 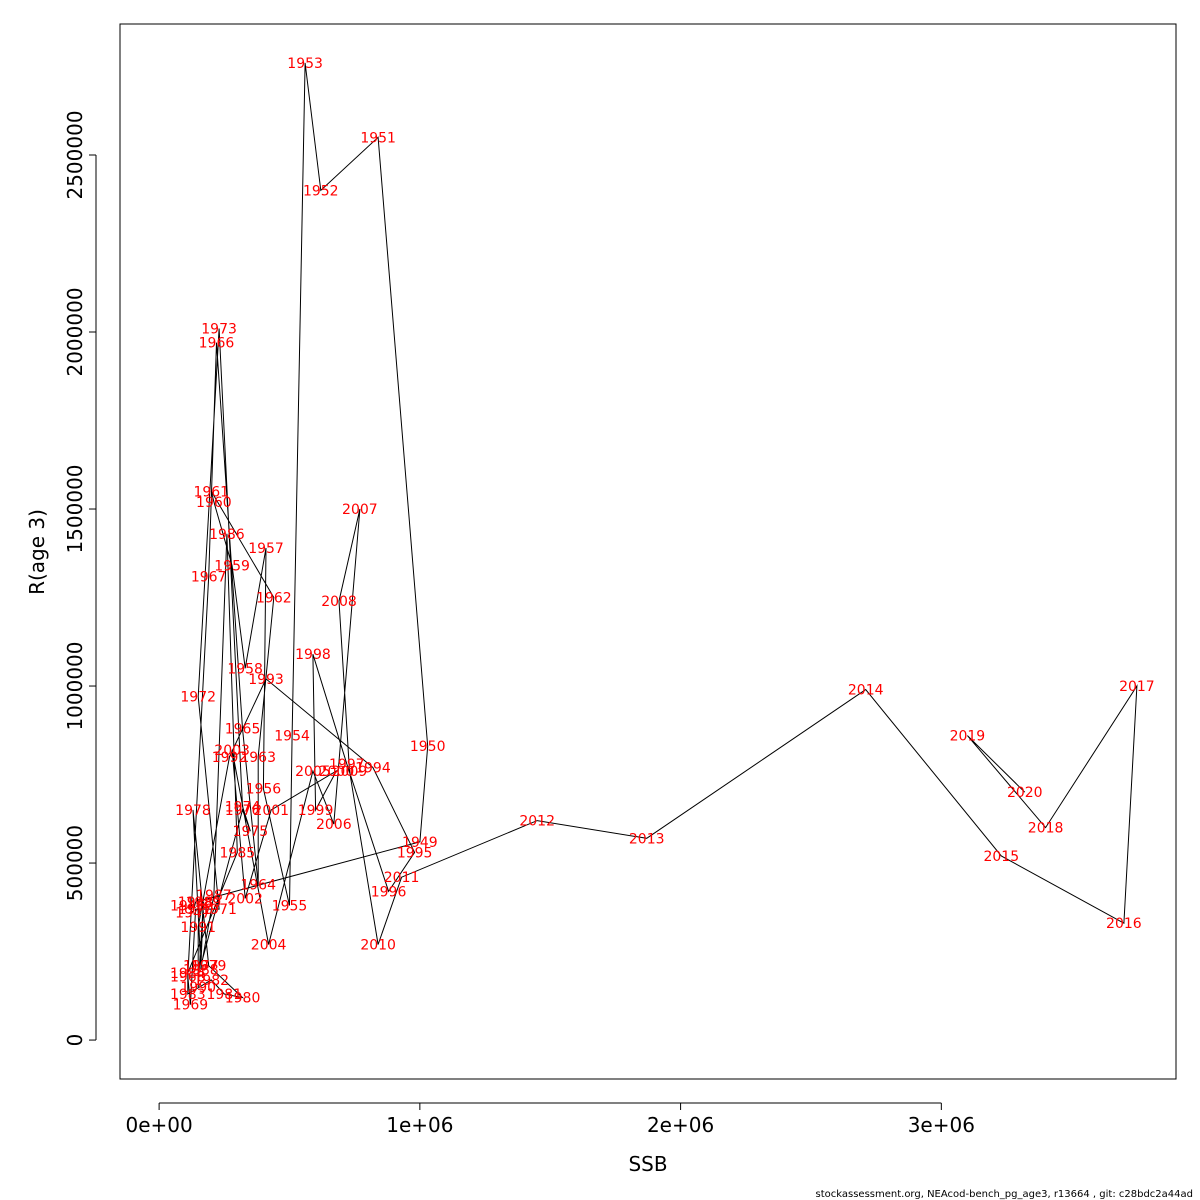 I want to click on y-tick-label: 2500000, so click(x=75, y=154).